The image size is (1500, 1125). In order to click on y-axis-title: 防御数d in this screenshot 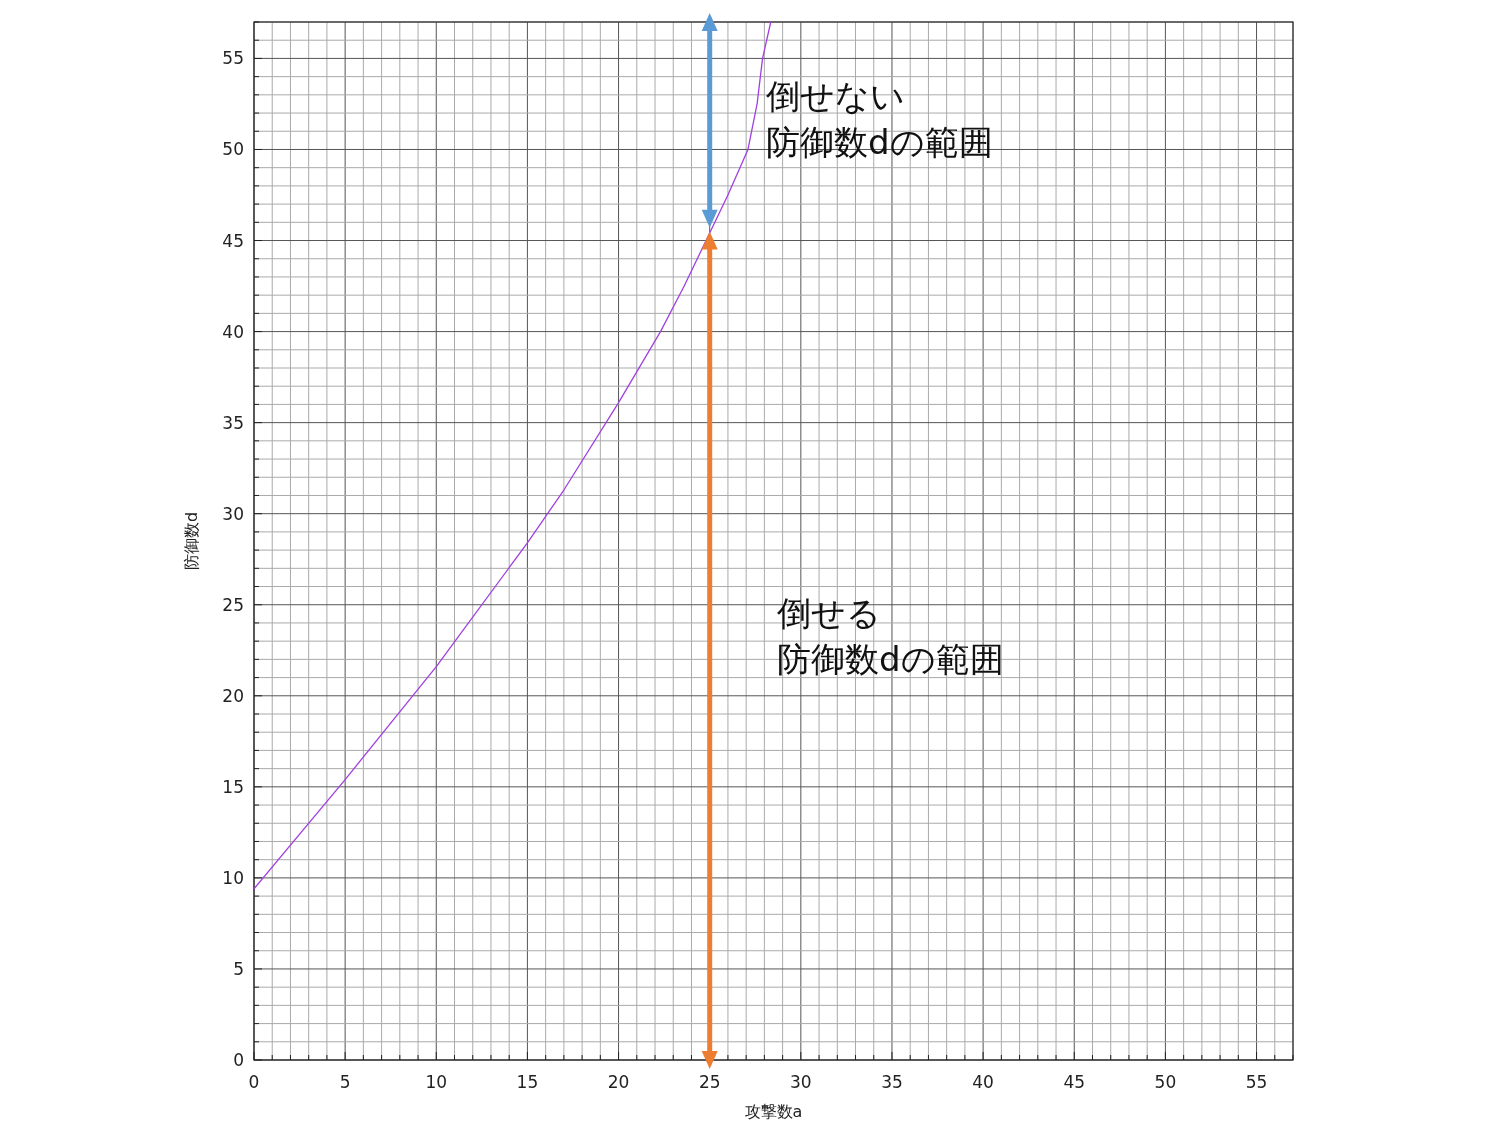, I will do `click(191, 541)`.